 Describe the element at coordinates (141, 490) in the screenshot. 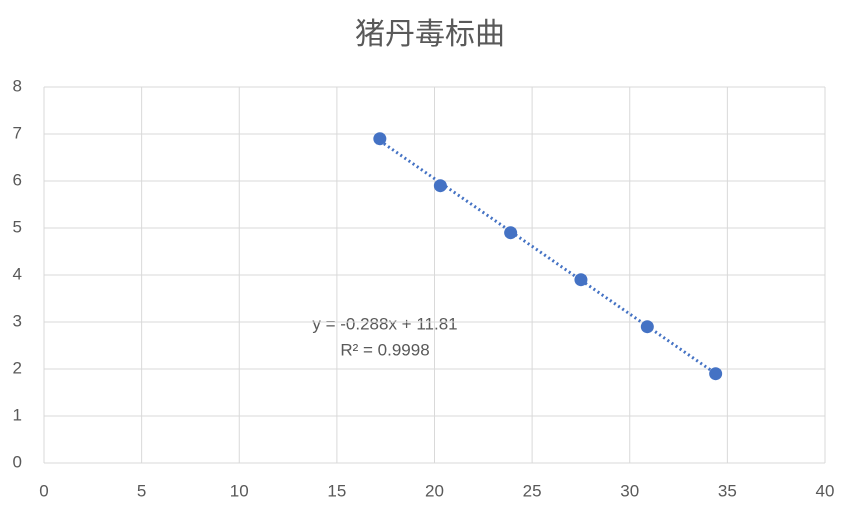

I see `x-tick-label: 5` at that location.